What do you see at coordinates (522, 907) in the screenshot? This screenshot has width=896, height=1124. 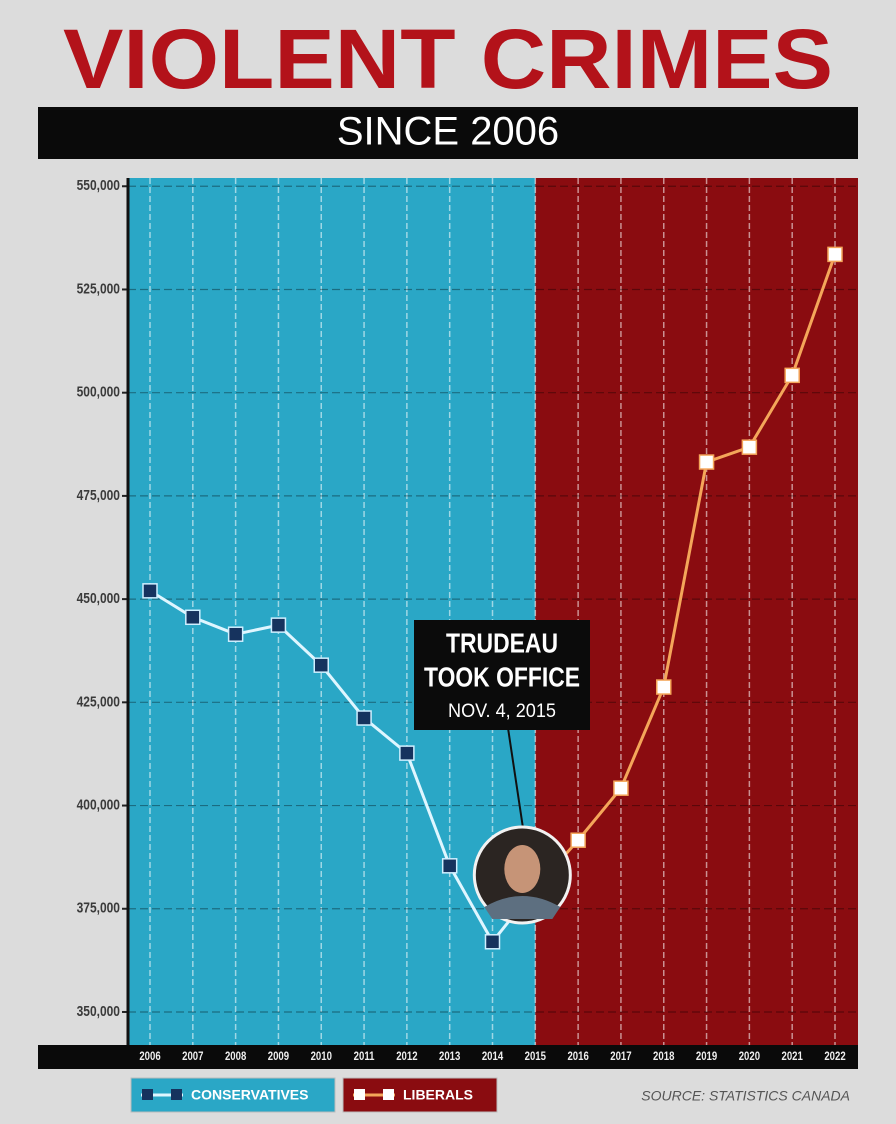 I see `photo-suit` at bounding box center [522, 907].